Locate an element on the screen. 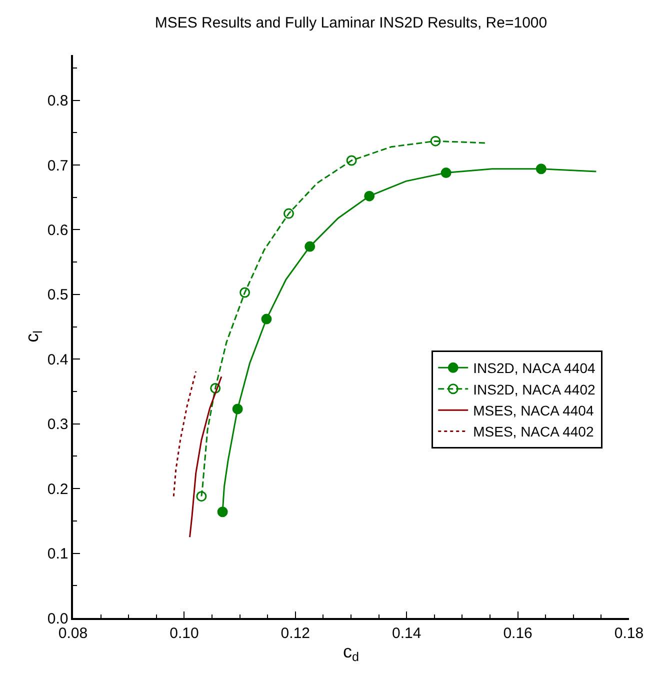  x-tick-label: 0.16 is located at coordinates (517, 633).